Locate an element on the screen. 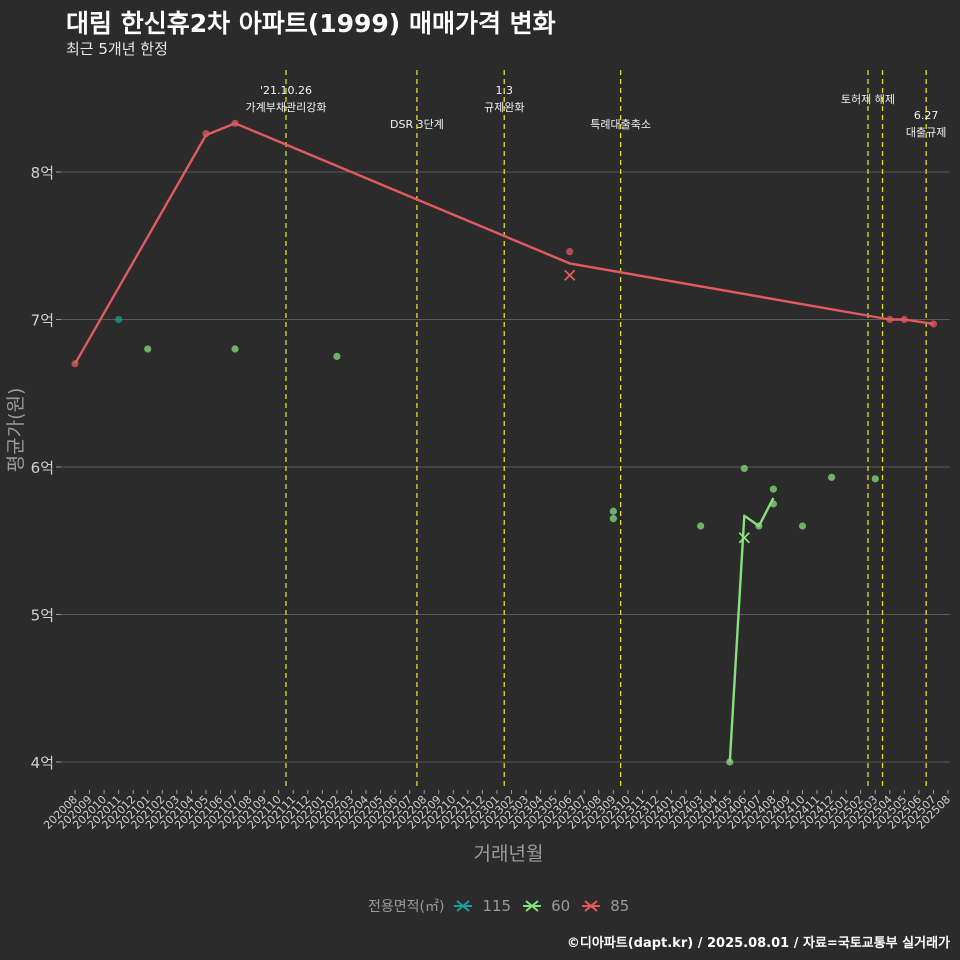 This screenshot has width=960, height=960. event-label: 규제완화 is located at coordinates (504, 107).